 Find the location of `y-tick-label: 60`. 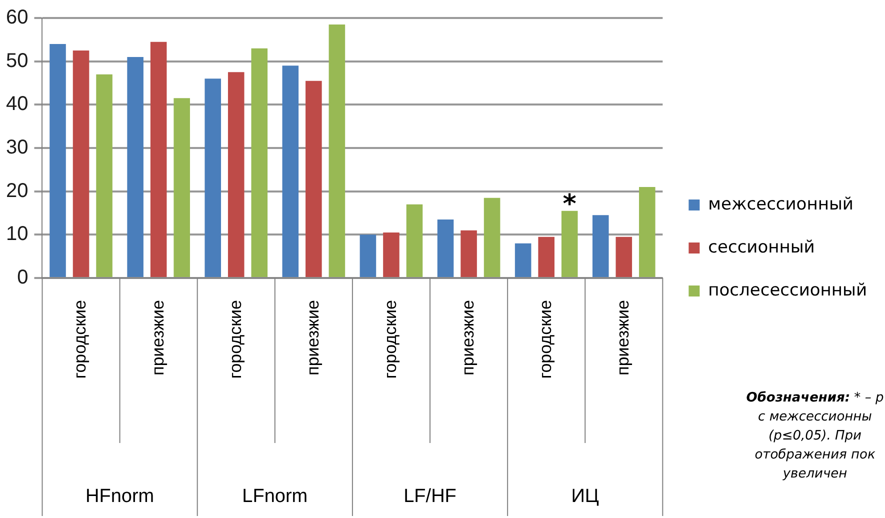

y-tick-label: 60 is located at coordinates (17, 17).